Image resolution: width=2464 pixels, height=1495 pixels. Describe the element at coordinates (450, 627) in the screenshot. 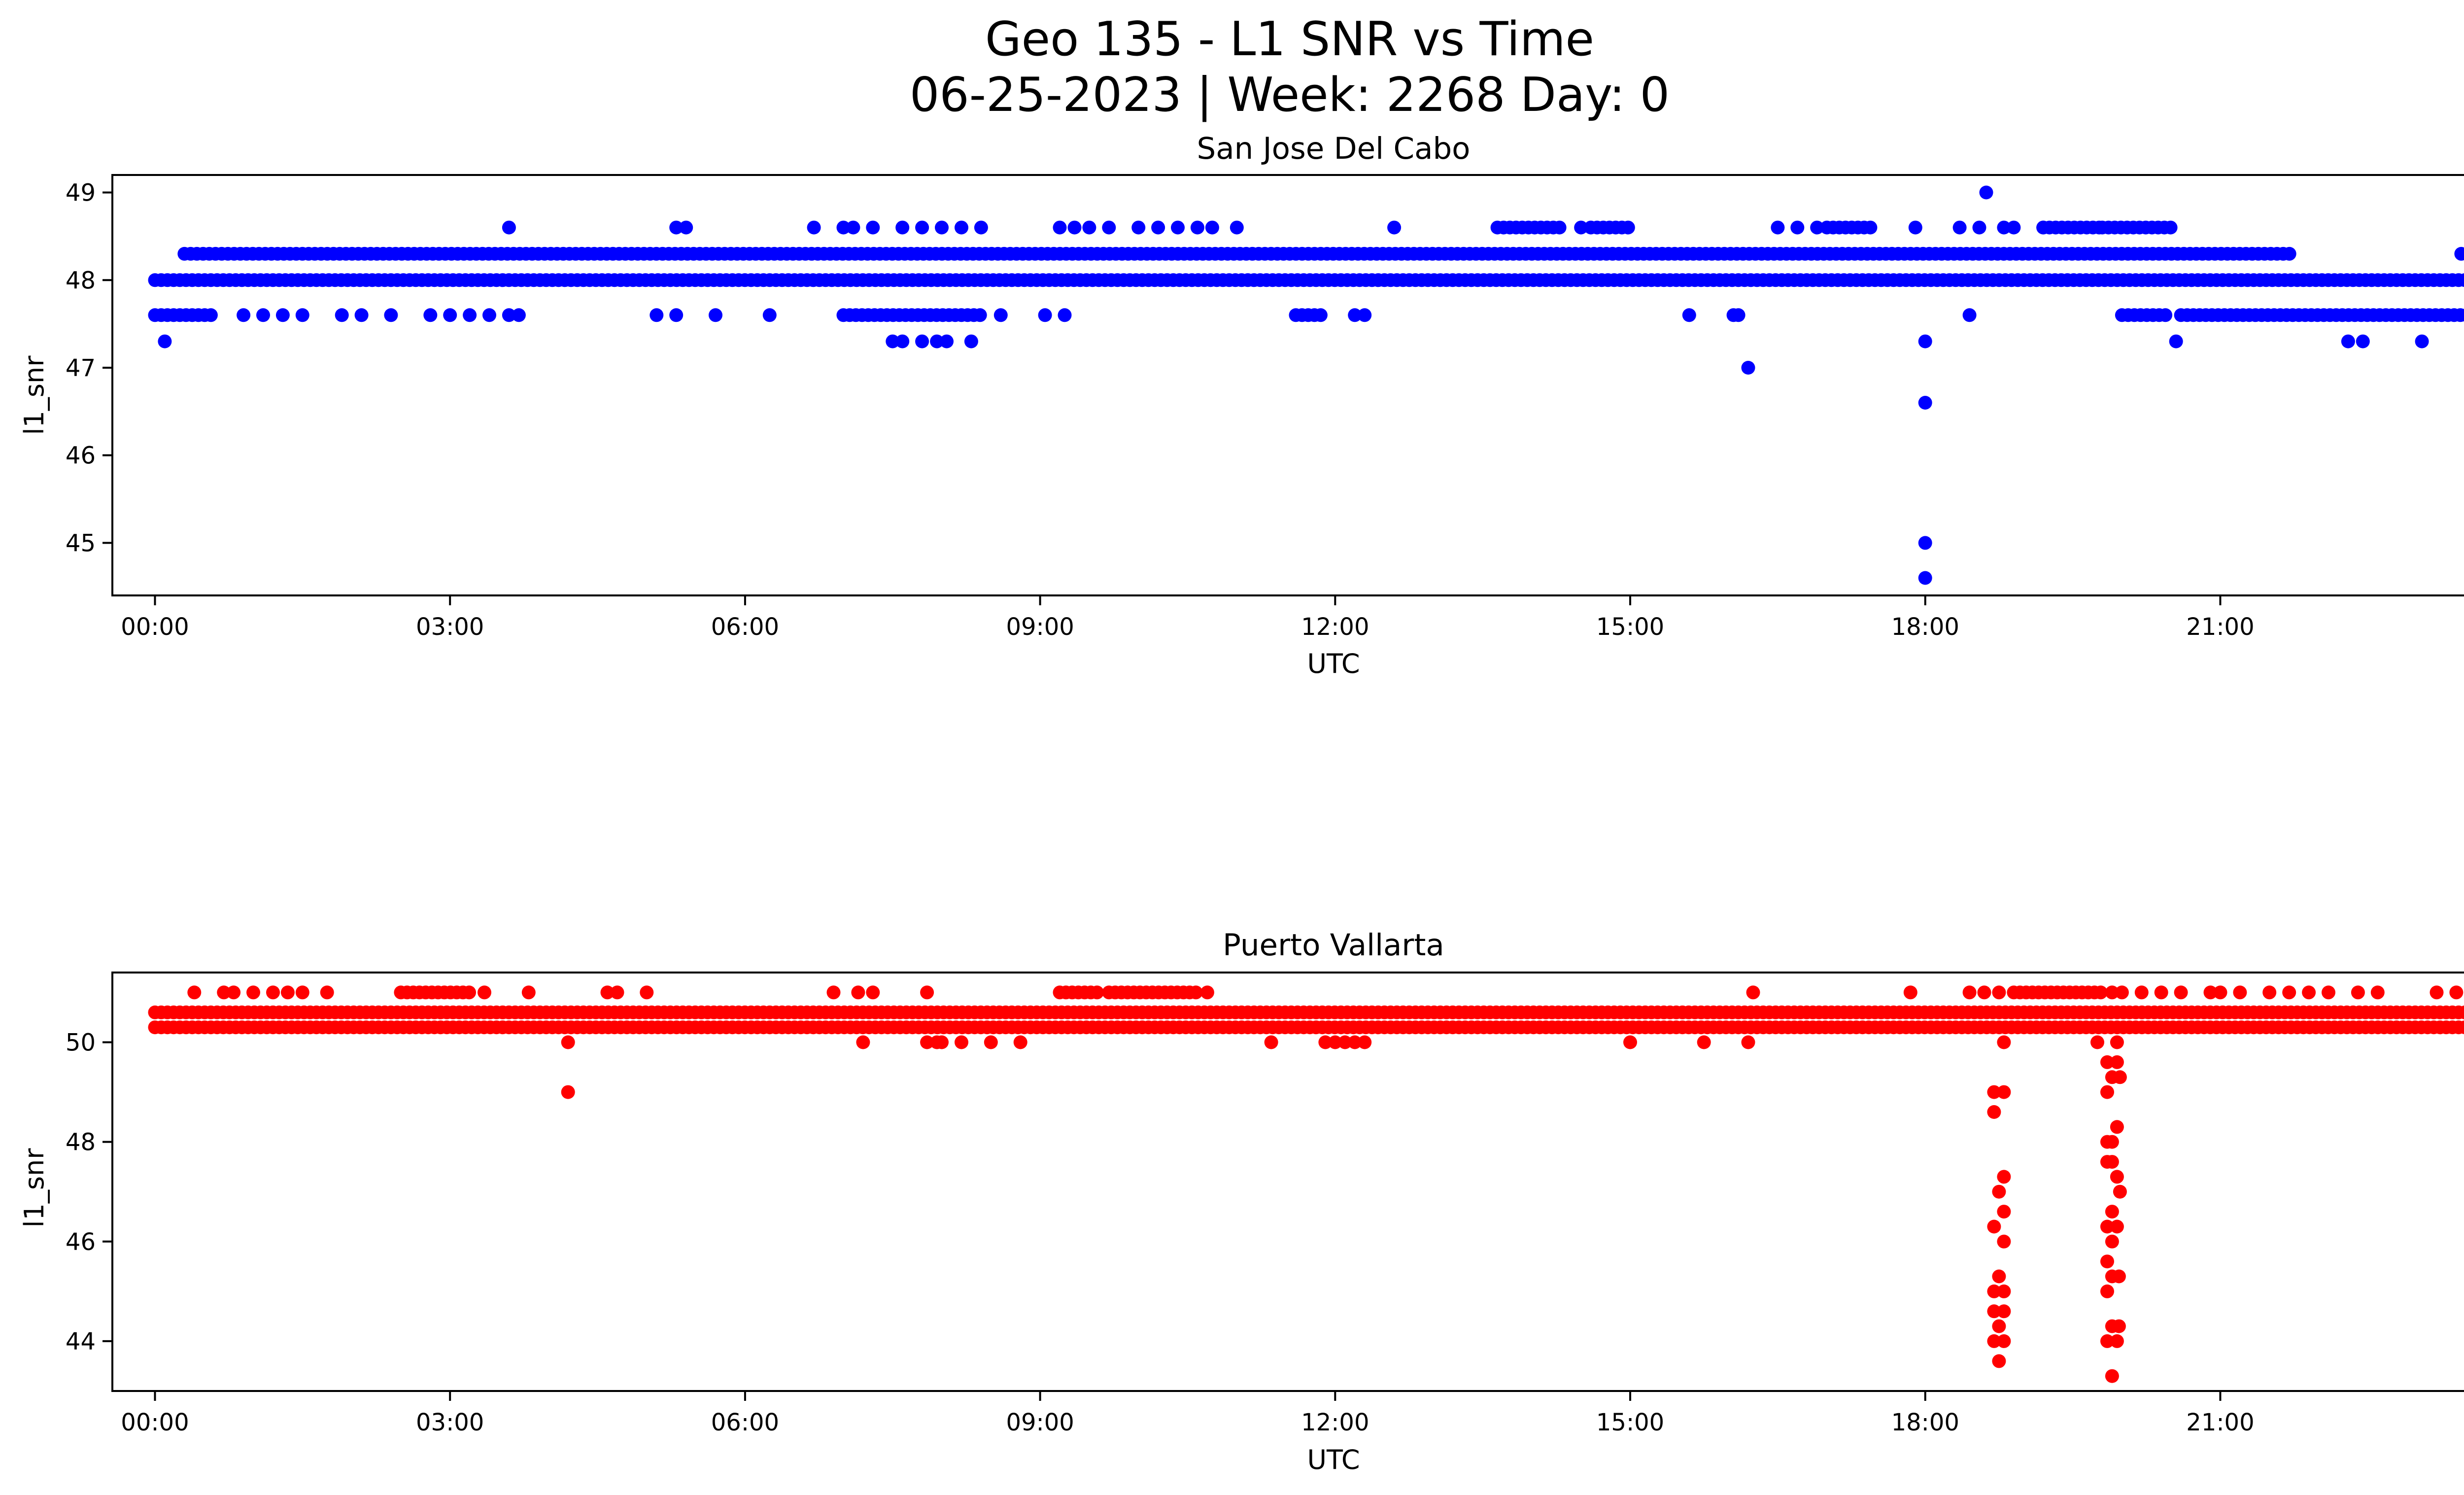

I see `x-tick-label: 03:00` at that location.